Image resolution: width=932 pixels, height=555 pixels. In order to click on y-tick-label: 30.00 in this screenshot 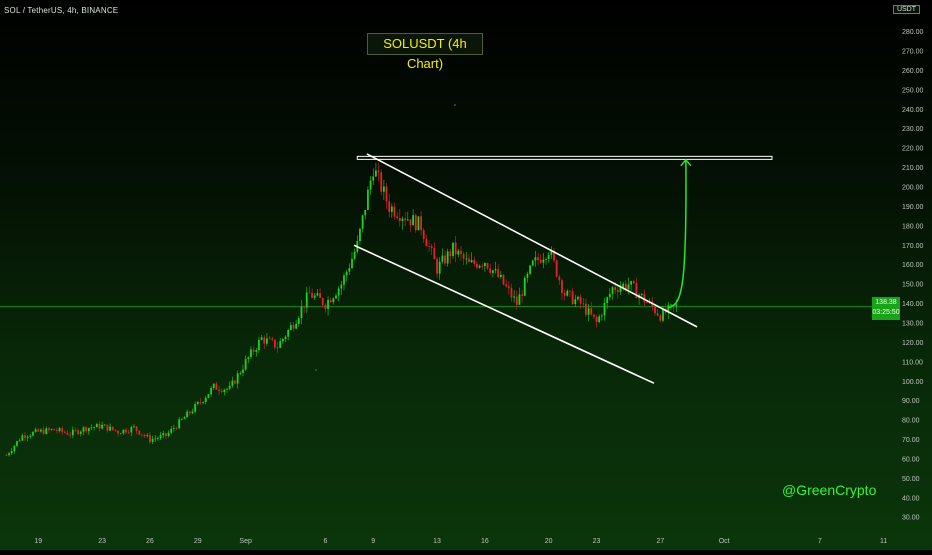, I will do `click(911, 518)`.